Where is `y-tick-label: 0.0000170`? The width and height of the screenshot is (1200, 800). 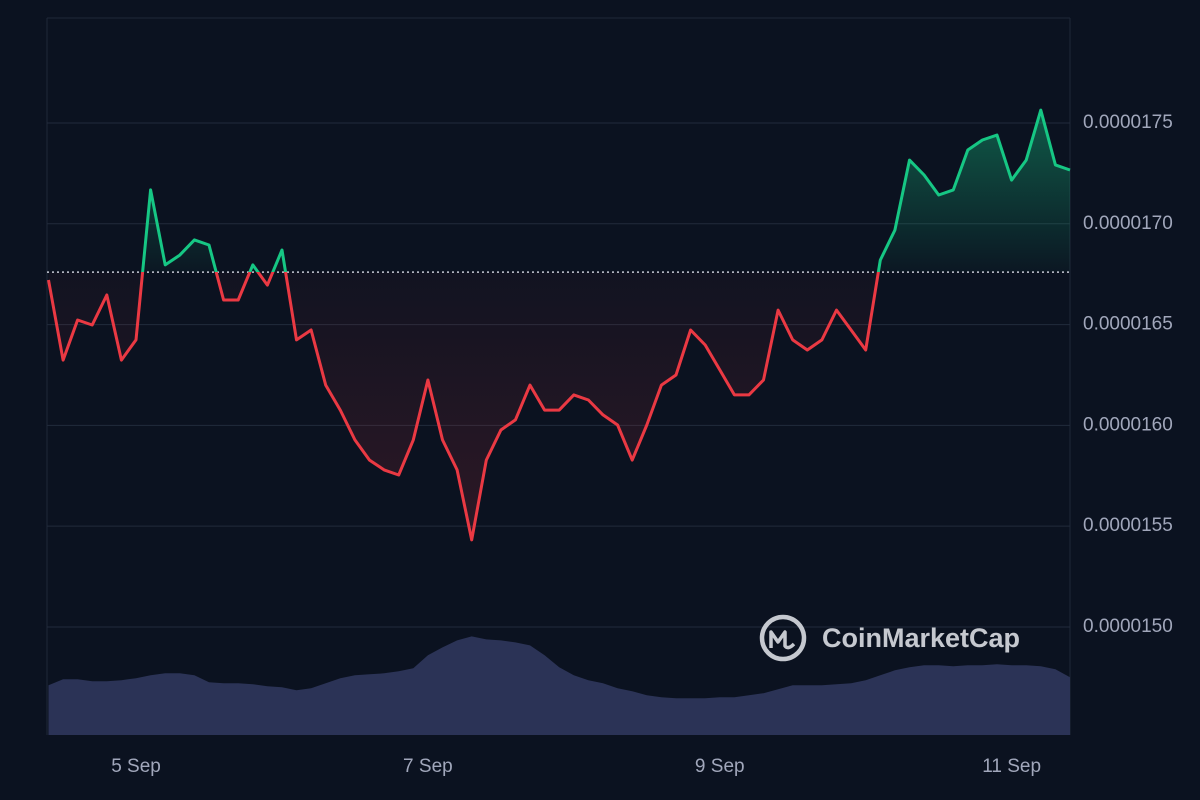
y-tick-label: 0.0000170 is located at coordinates (1128, 223).